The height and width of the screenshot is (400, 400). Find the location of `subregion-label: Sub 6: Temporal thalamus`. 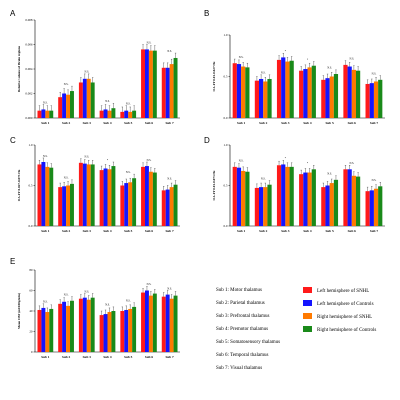

subregion-label: Sub 6: Temporal thalamus is located at coordinates (242, 355).